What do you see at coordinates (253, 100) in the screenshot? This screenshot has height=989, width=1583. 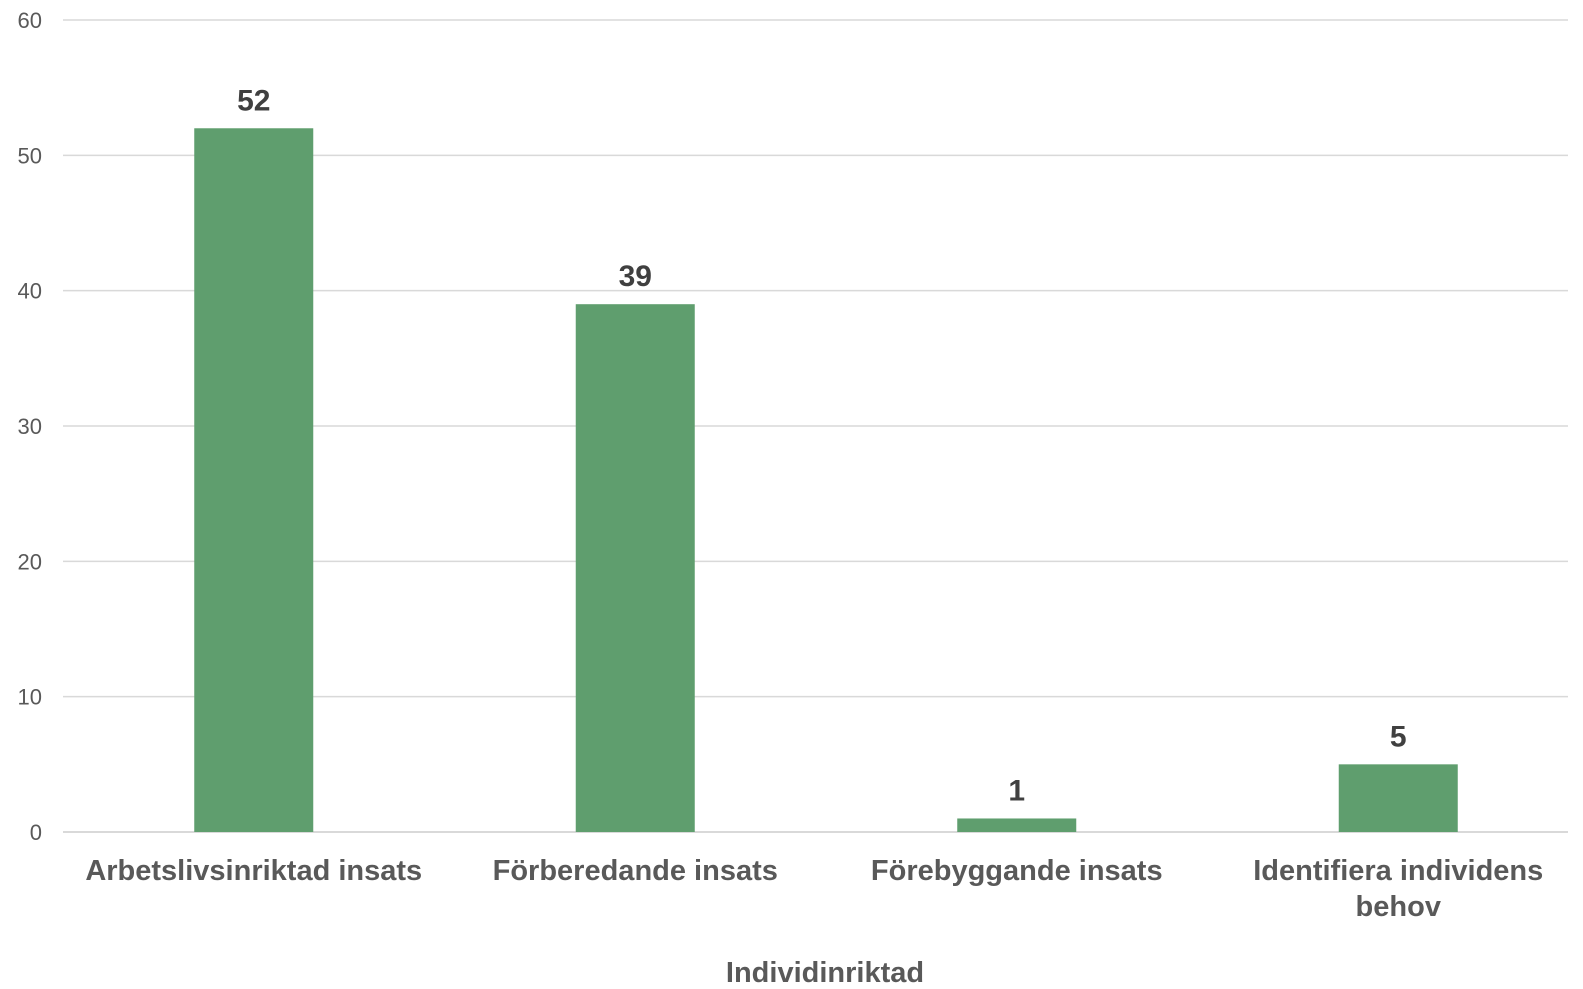 I see `data-label: 52` at bounding box center [253, 100].